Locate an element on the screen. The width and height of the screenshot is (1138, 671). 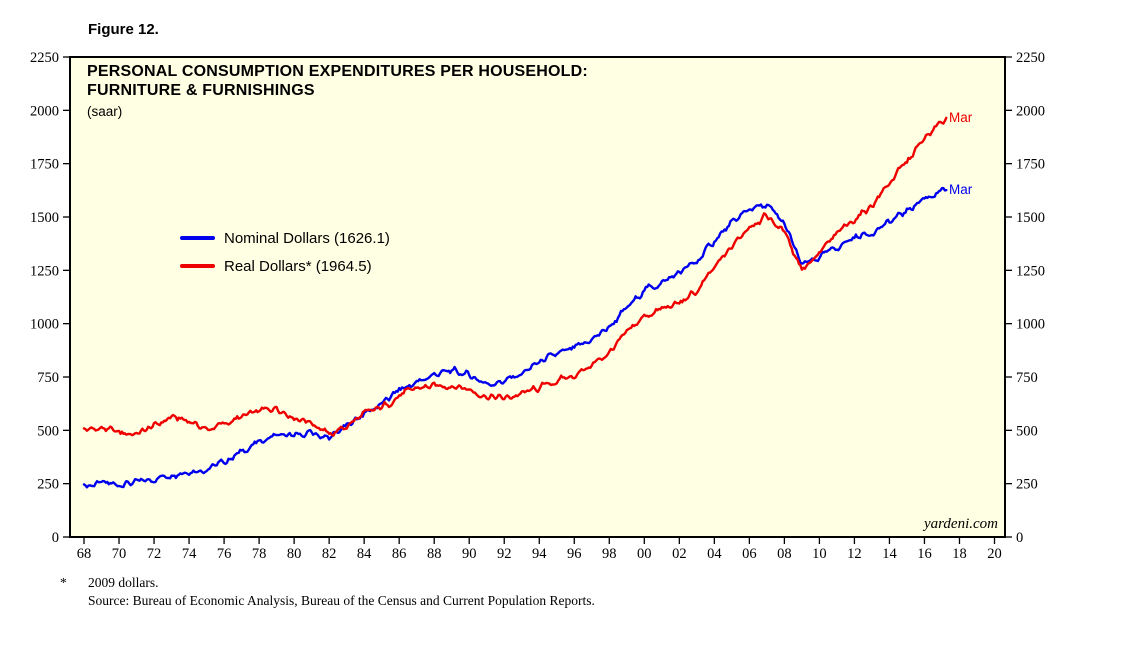
end-label-real: Mar is located at coordinates (961, 117).